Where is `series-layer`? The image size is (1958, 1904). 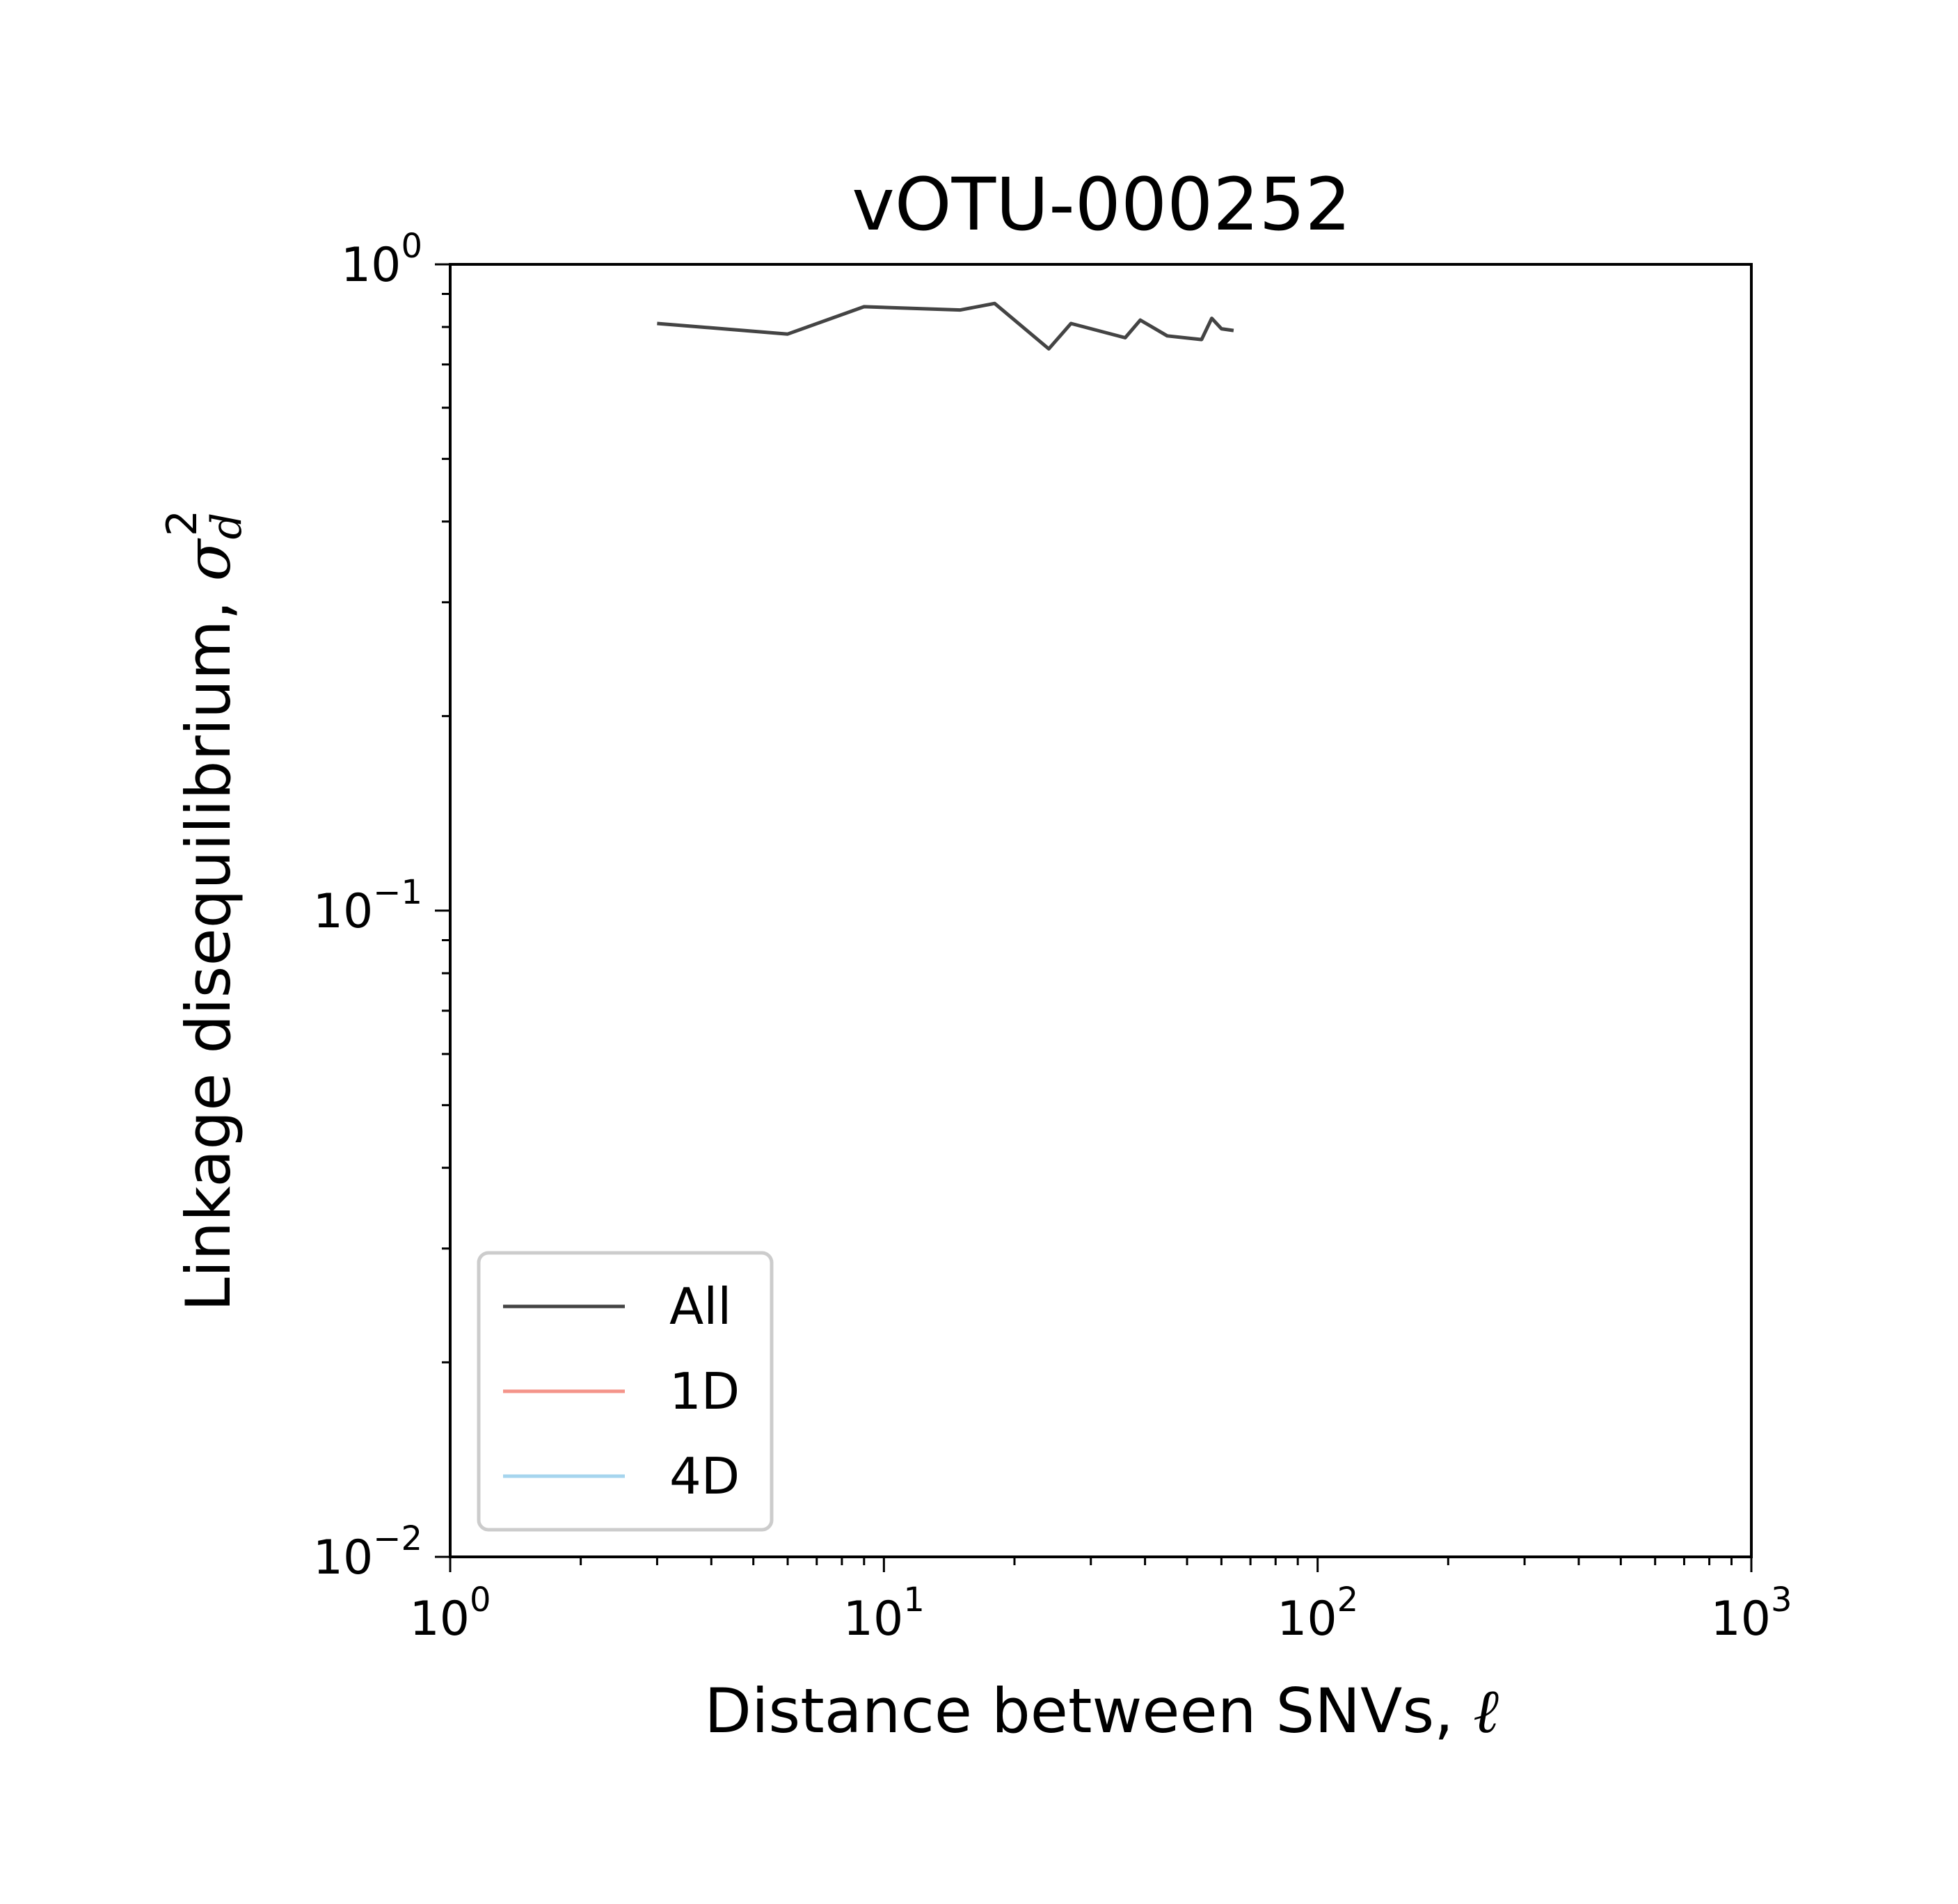
series-layer is located at coordinates (945, 326).